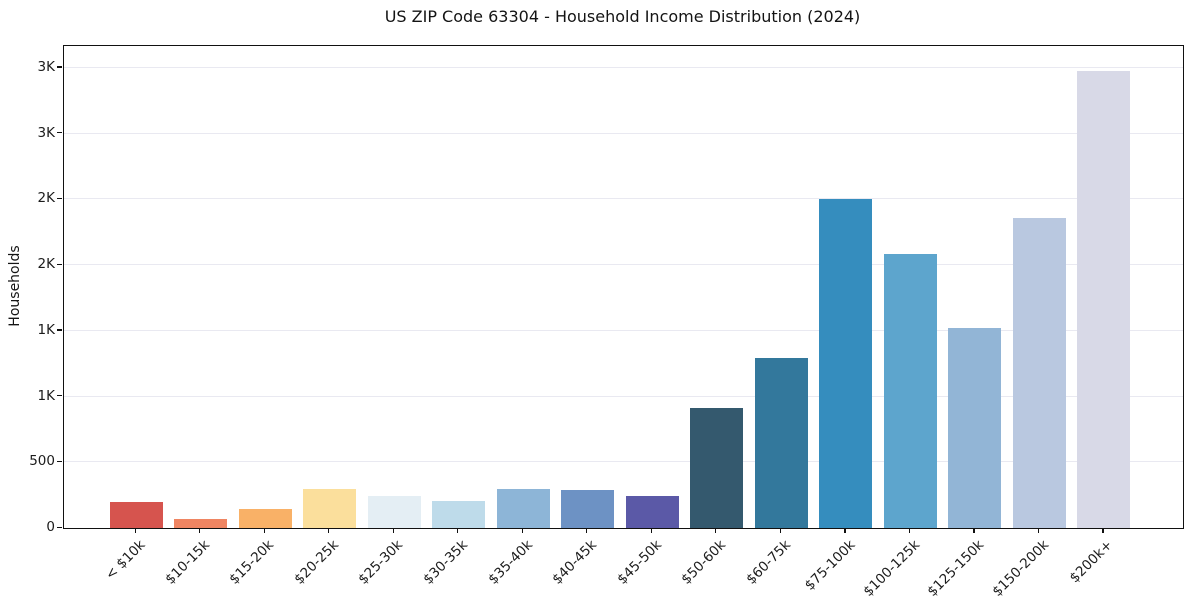  I want to click on y-tick-label: 500, so click(42, 461).